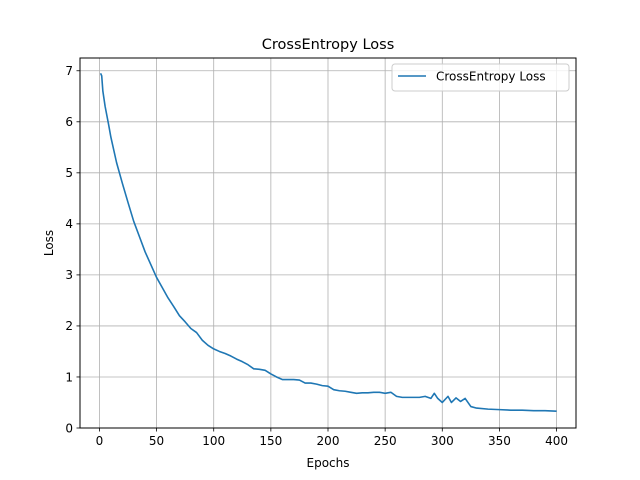 This screenshot has width=640, height=480. Describe the element at coordinates (213, 441) in the screenshot. I see `x-tick-label: 100` at that location.